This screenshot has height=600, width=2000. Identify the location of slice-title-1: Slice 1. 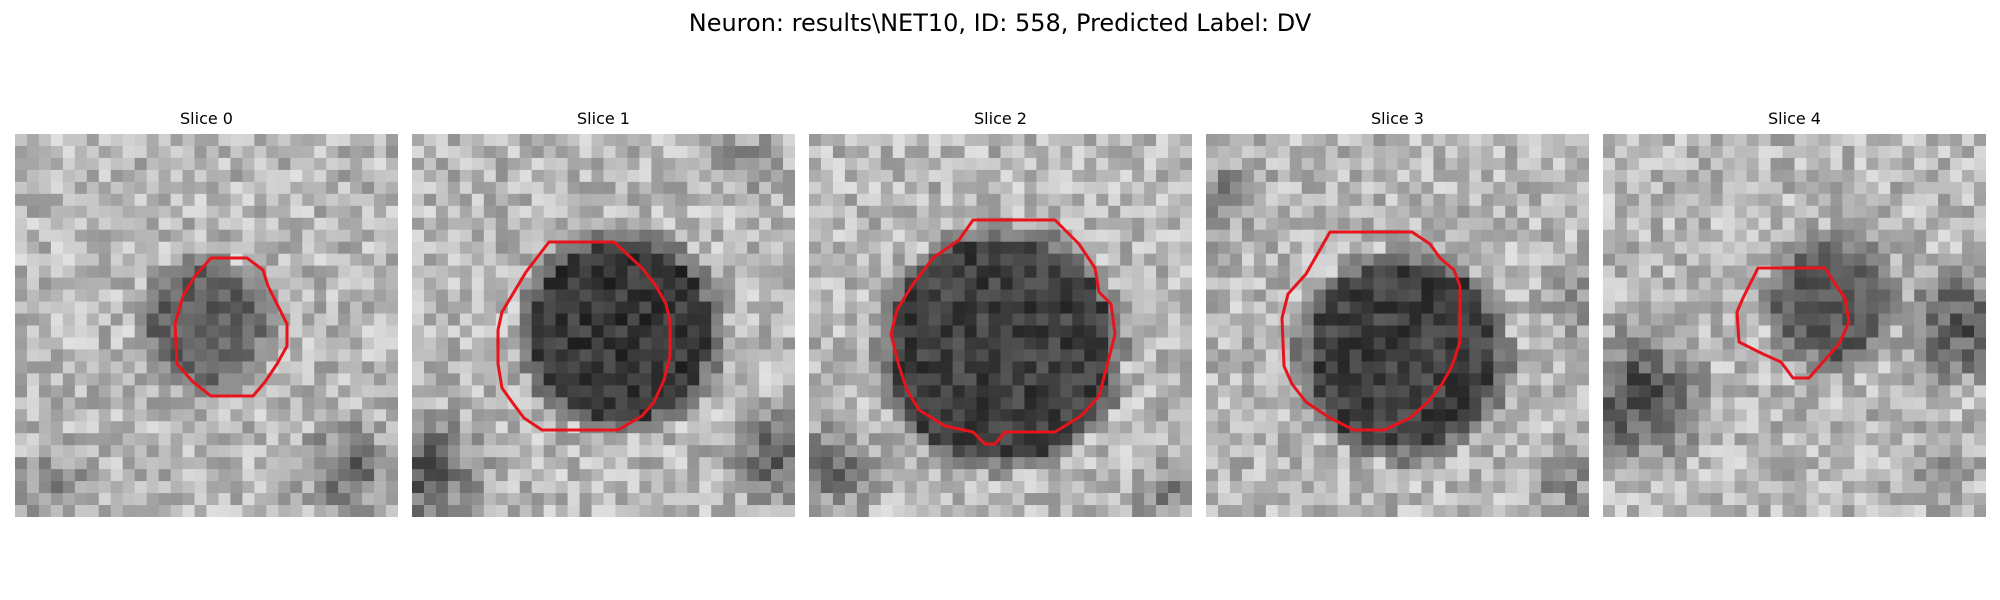
(603, 118).